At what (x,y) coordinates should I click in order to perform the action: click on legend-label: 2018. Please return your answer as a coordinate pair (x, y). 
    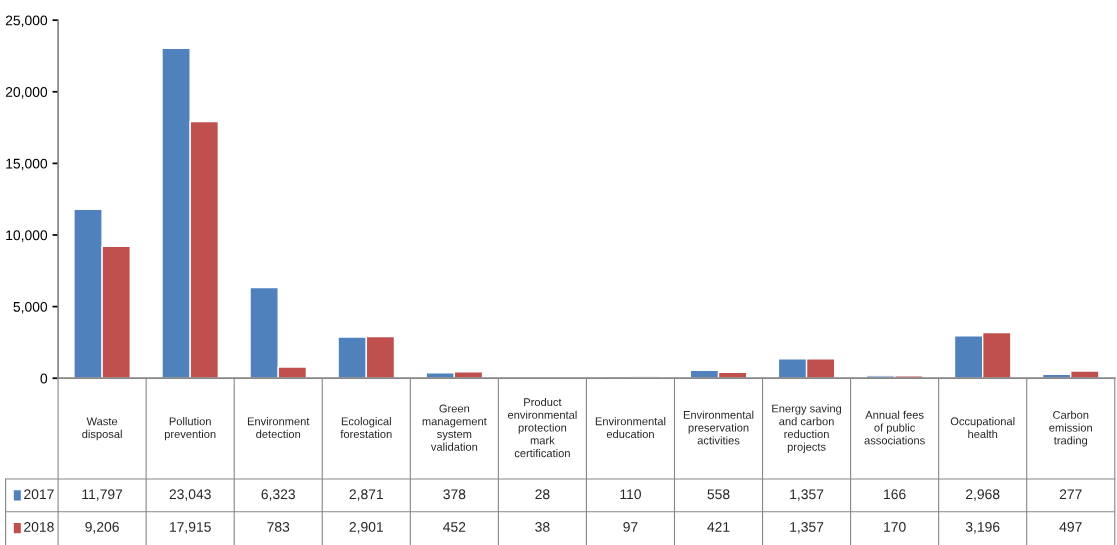
    Looking at the image, I should click on (39, 527).